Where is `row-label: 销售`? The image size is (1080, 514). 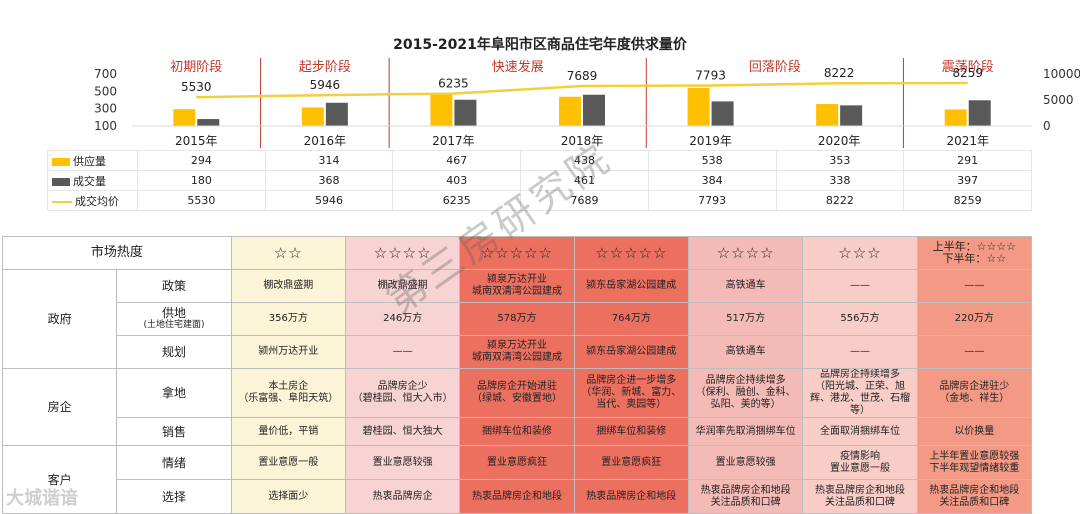 row-label: 销售 is located at coordinates (174, 431).